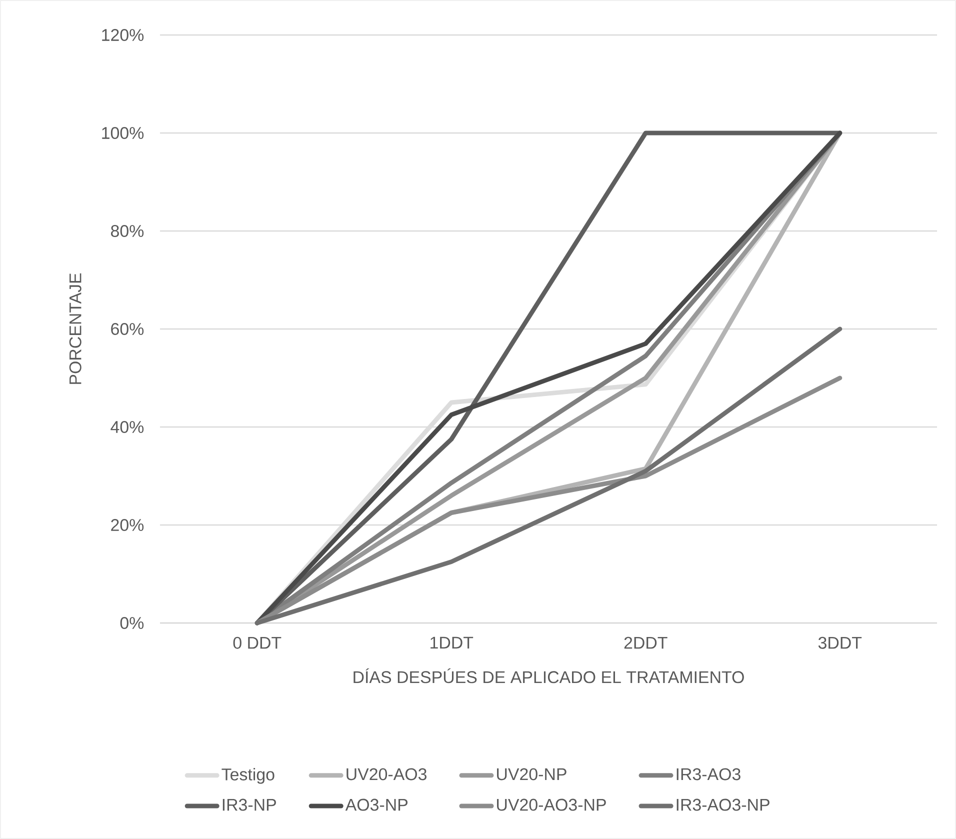 The image size is (956, 839). I want to click on x-axis-title: DÍAS DESPÚES DE APLICADO EL TRATAMIENTO, so click(549, 676).